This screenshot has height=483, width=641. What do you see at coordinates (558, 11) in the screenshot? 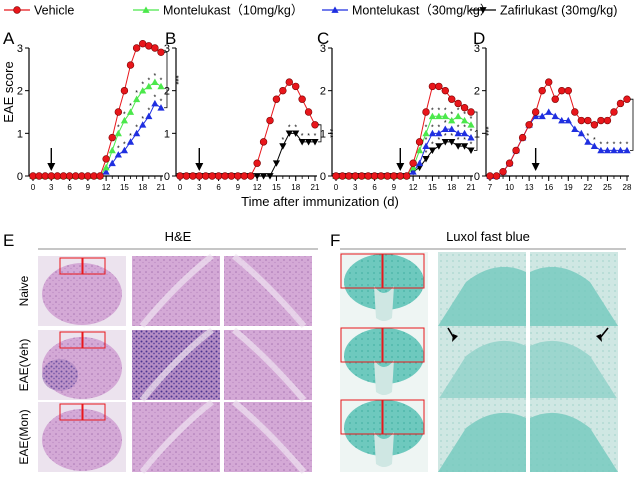
I see `legend-label-3: Zafirlukast (30mg/kg)` at bounding box center [558, 11].